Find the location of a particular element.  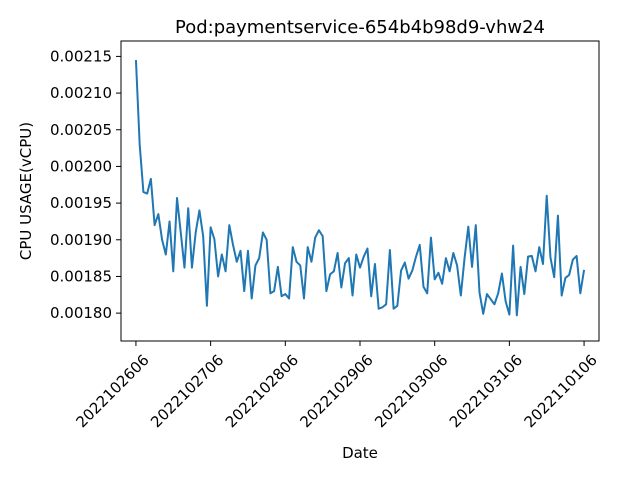

y-tick-label: 0.00190 is located at coordinates (81, 240).